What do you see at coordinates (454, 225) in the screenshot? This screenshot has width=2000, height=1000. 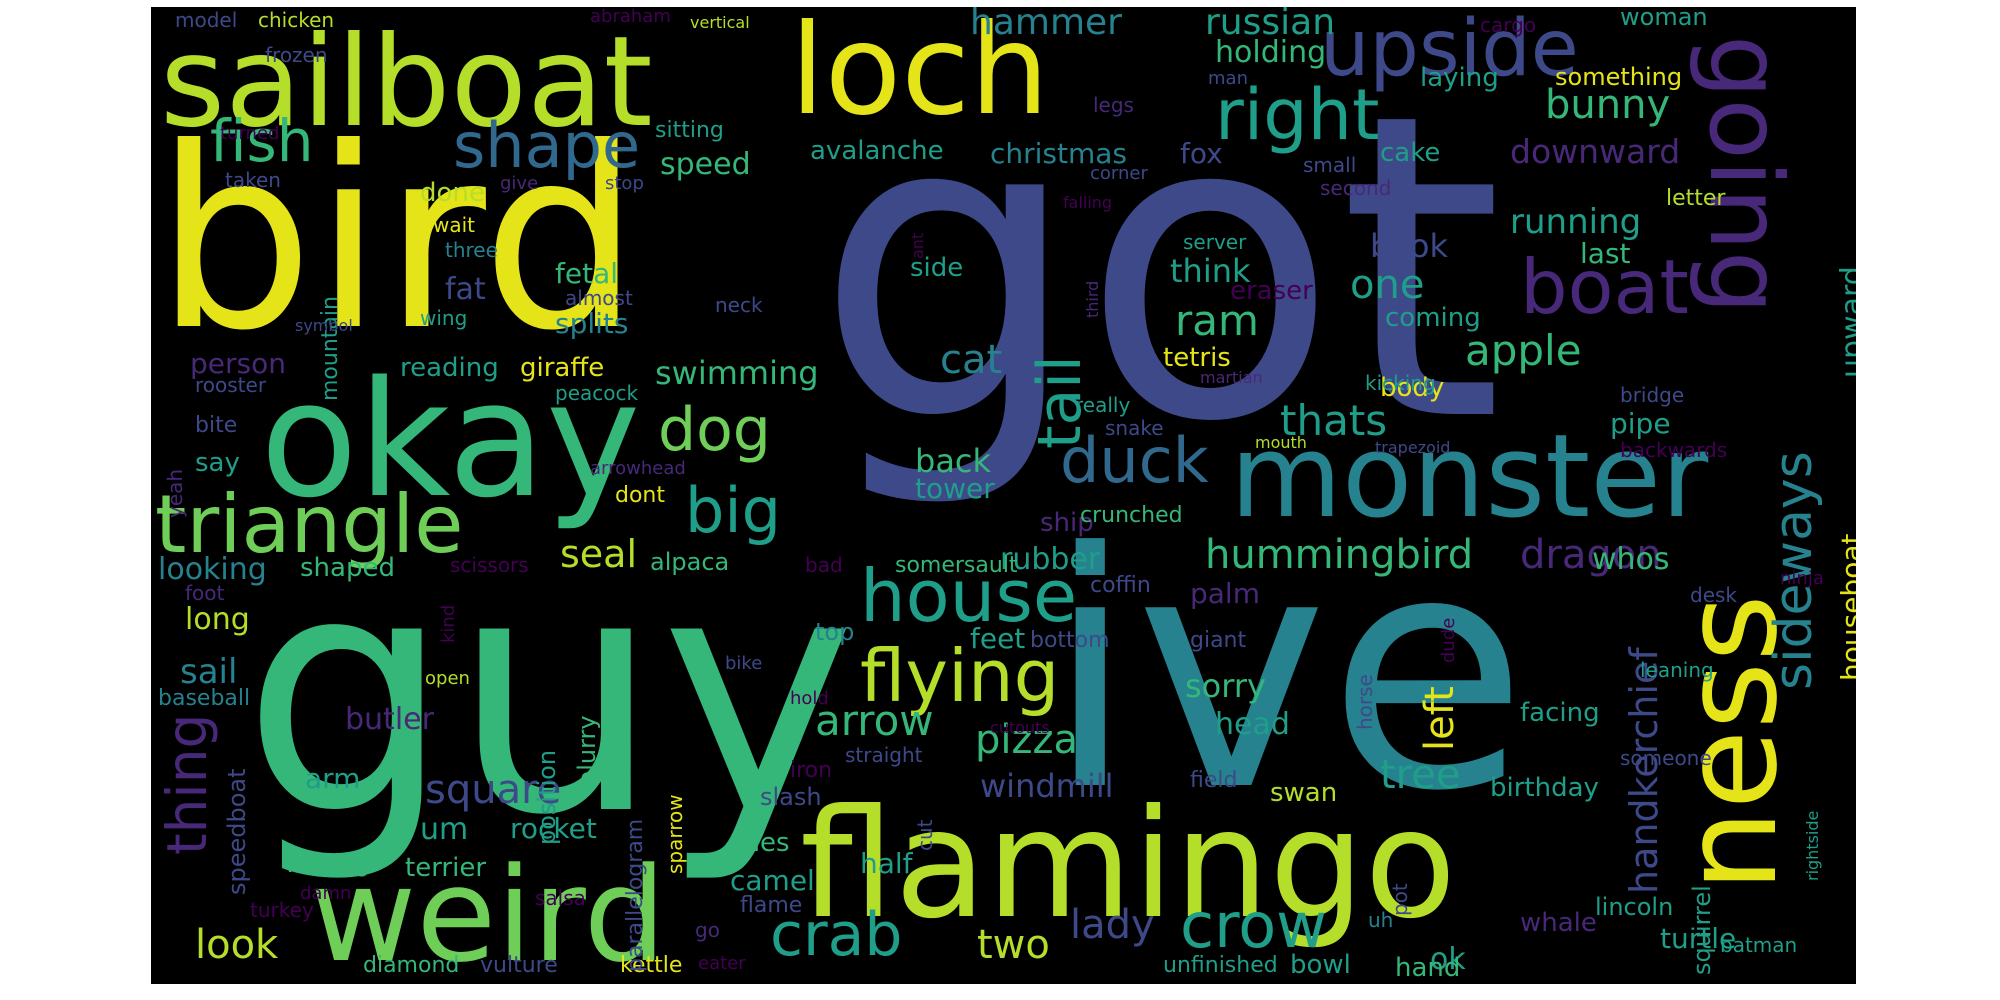 I see `word-wait: wait` at bounding box center [454, 225].